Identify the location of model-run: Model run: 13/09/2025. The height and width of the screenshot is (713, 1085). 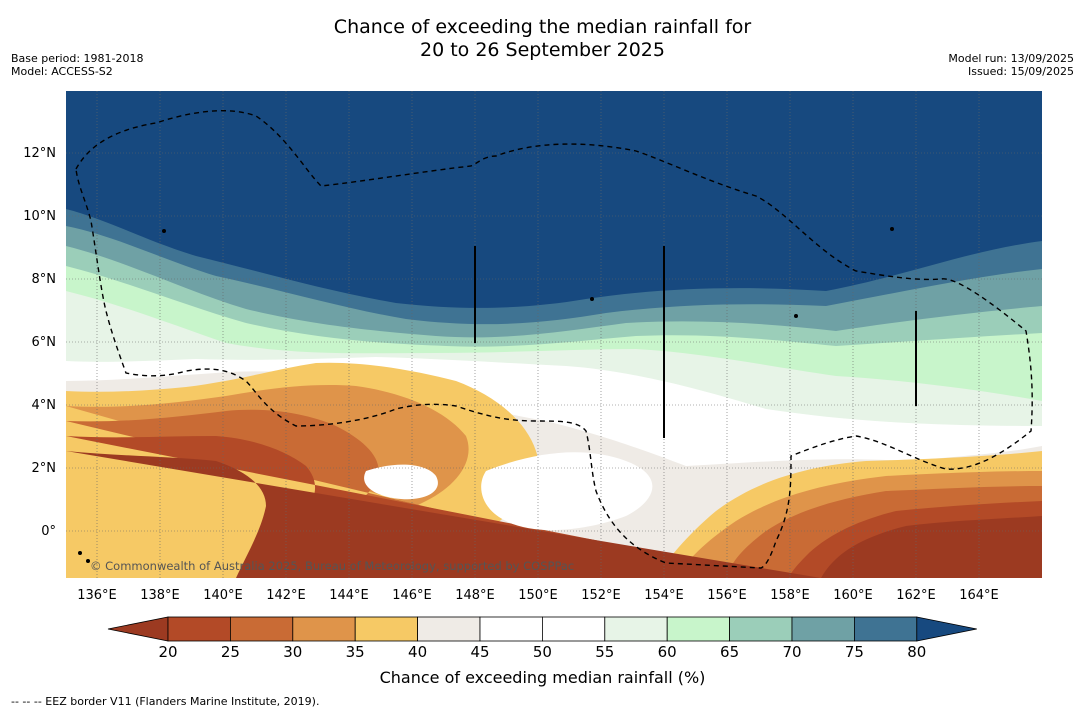
(1011, 58).